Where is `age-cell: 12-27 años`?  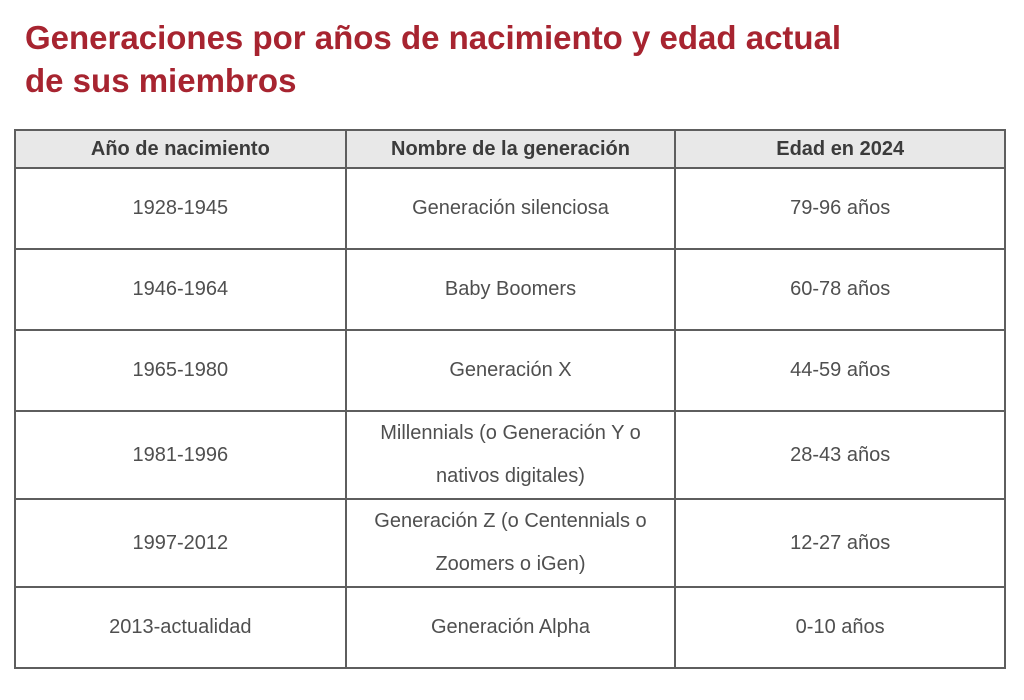
age-cell: 12-27 años is located at coordinates (840, 543).